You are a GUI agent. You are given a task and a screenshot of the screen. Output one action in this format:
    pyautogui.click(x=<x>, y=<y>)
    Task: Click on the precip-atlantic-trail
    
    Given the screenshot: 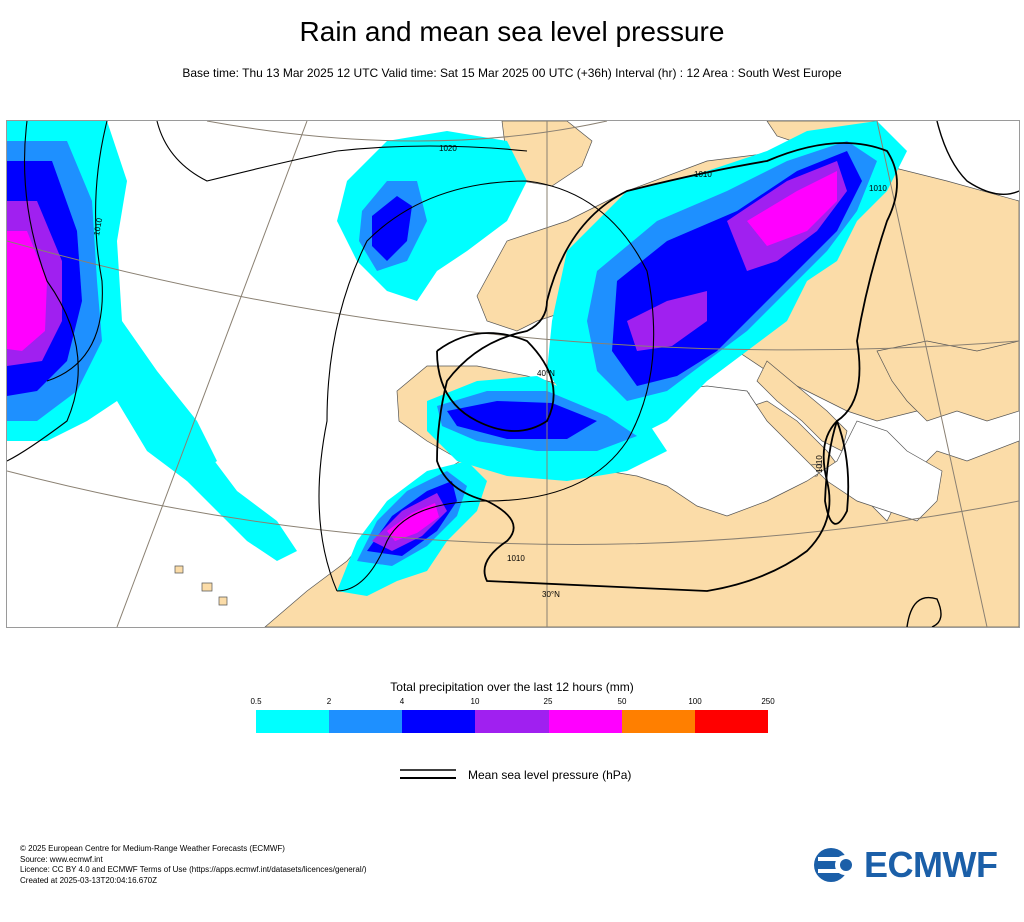 What is the action you would take?
    pyautogui.click(x=202, y=441)
    